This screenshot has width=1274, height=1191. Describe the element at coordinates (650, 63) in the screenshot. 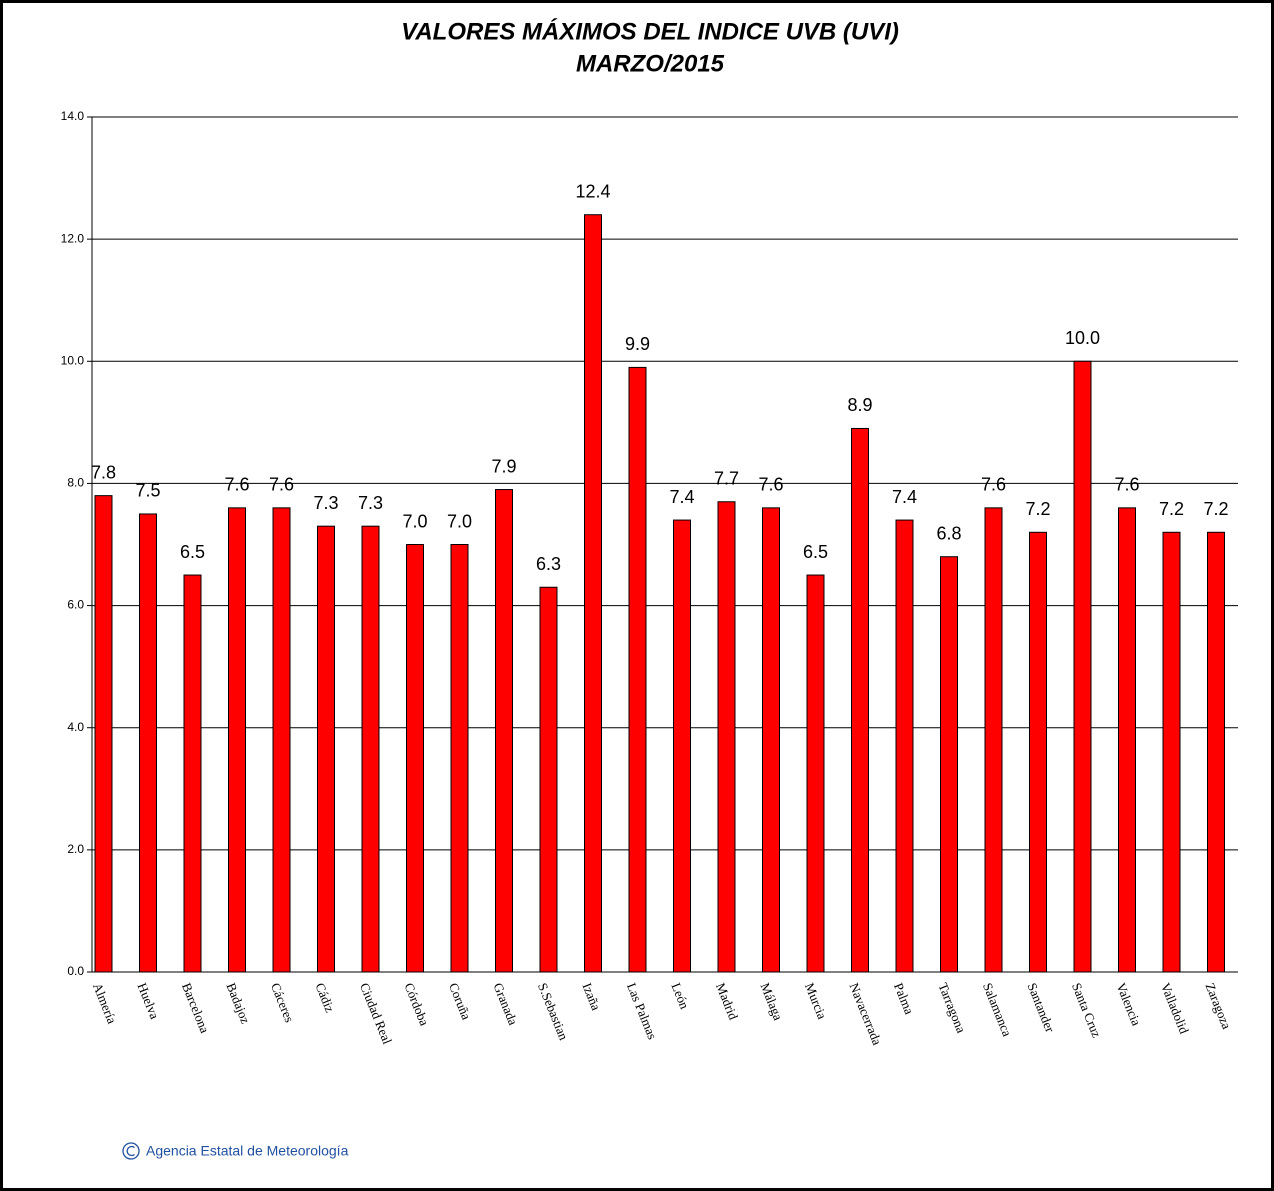

I see `chart-subtitle: MARZO/2015` at that location.